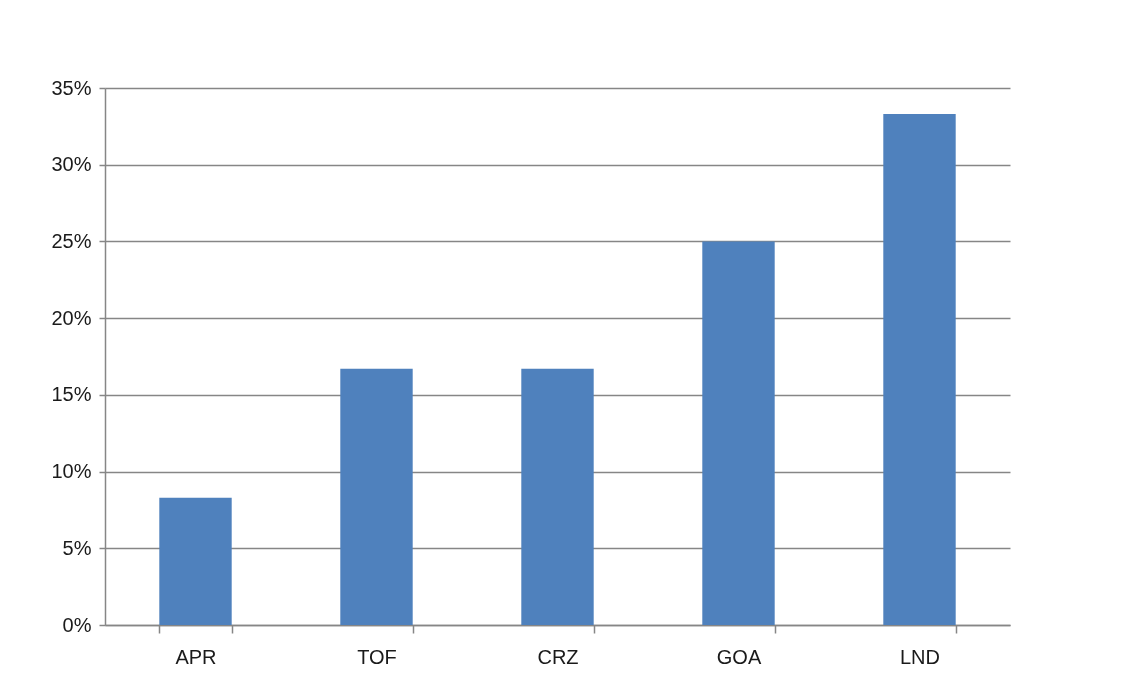 The image size is (1142, 694). What do you see at coordinates (77, 547) in the screenshot?
I see `y-tick-label: 5%` at bounding box center [77, 547].